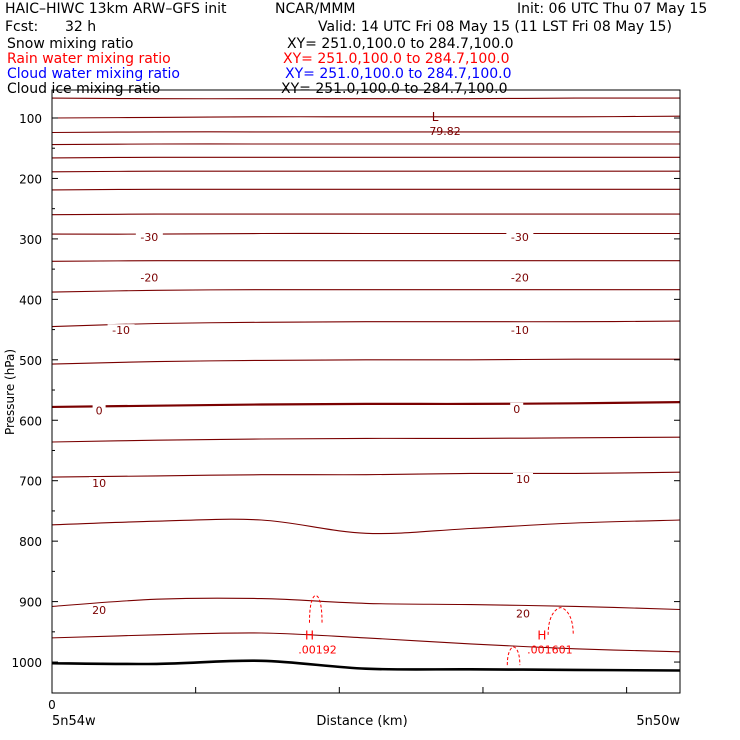 This screenshot has height=740, width=740. I want to click on extremum-symbol: L, so click(435, 117).